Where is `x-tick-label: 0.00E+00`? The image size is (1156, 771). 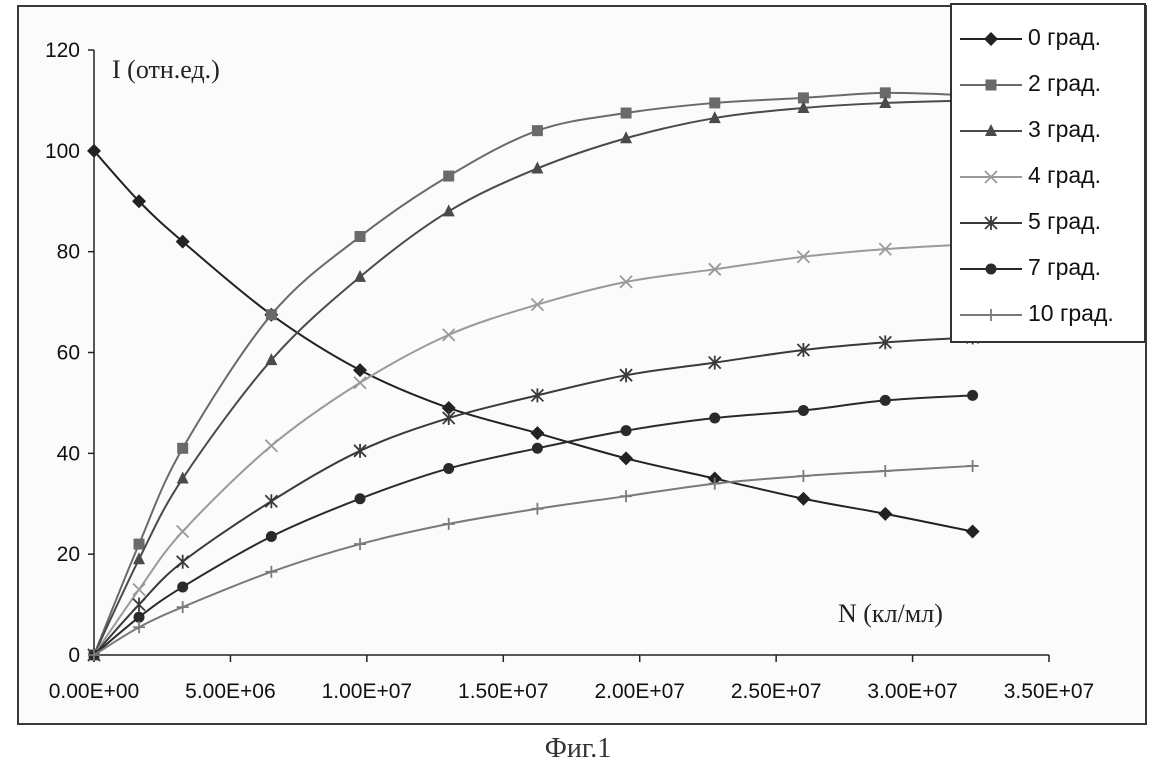 x-tick-label: 0.00E+00 is located at coordinates (94, 691).